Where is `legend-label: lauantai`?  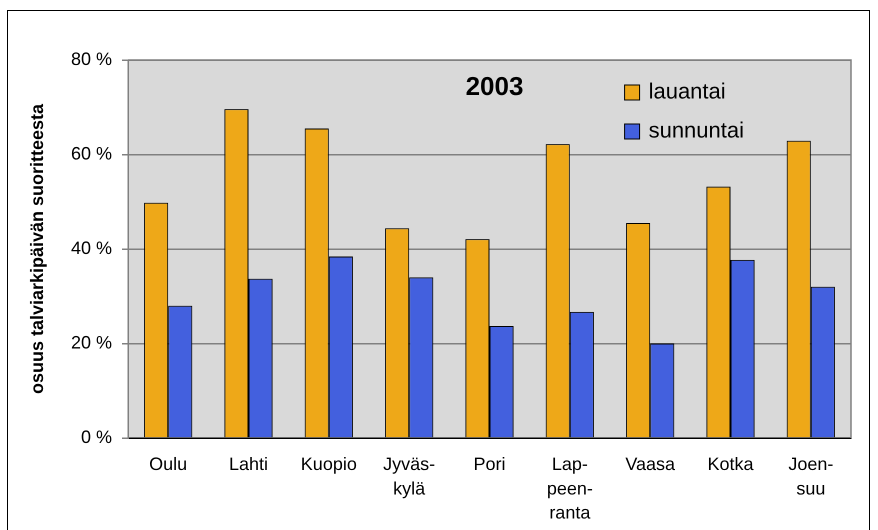 legend-label: lauantai is located at coordinates (687, 91).